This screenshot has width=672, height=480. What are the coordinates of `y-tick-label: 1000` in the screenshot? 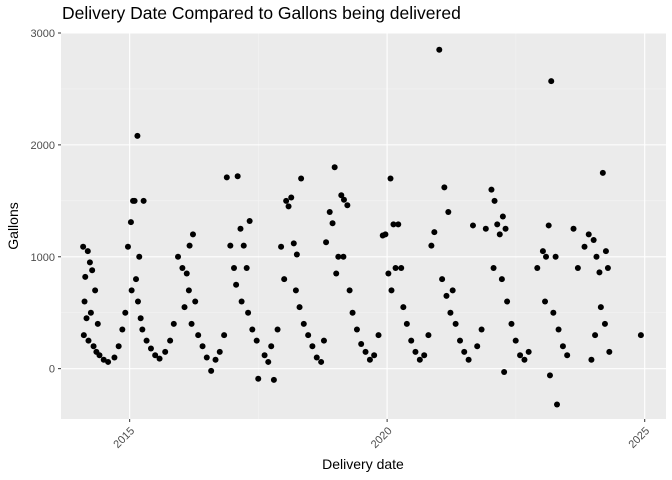 It's located at (43, 258).